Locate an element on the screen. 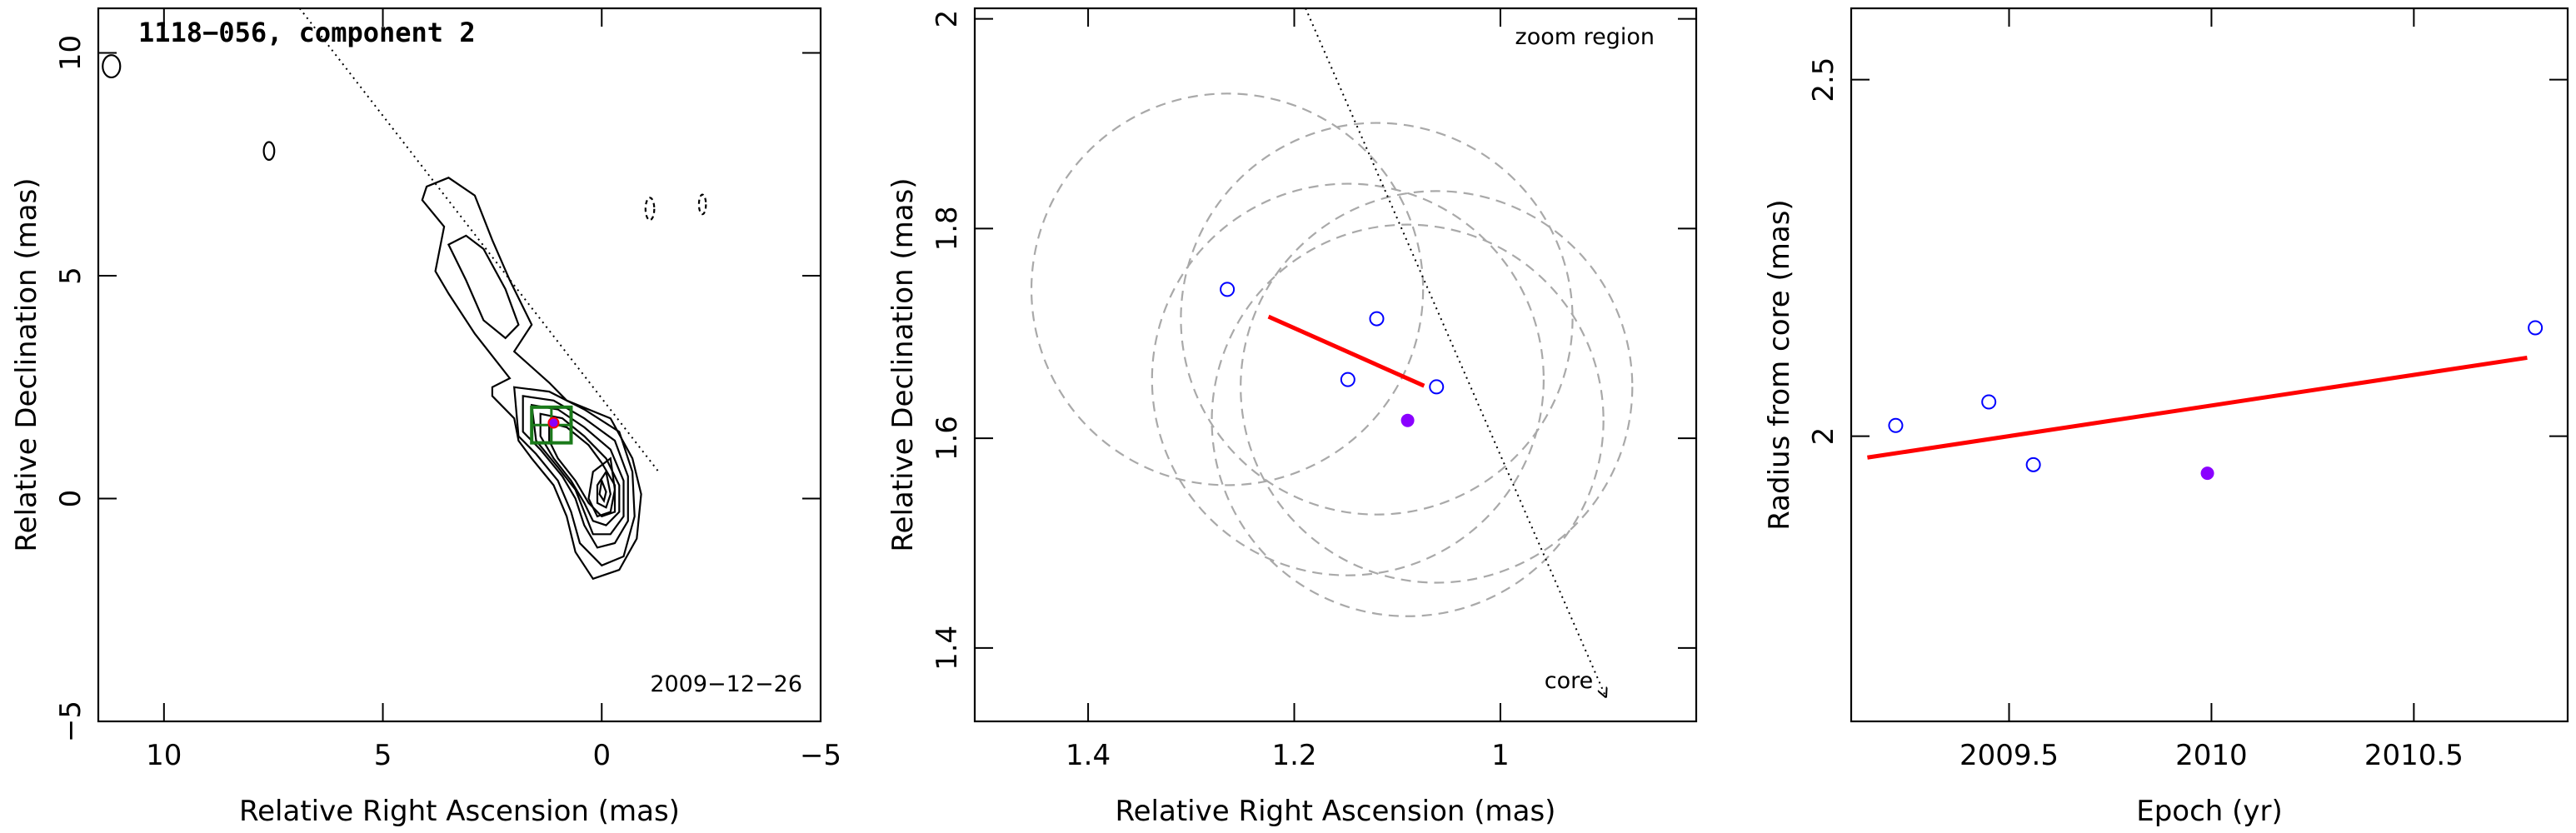 This screenshot has width=2576, height=833. jet-direction-line is located at coordinates (479, 240).